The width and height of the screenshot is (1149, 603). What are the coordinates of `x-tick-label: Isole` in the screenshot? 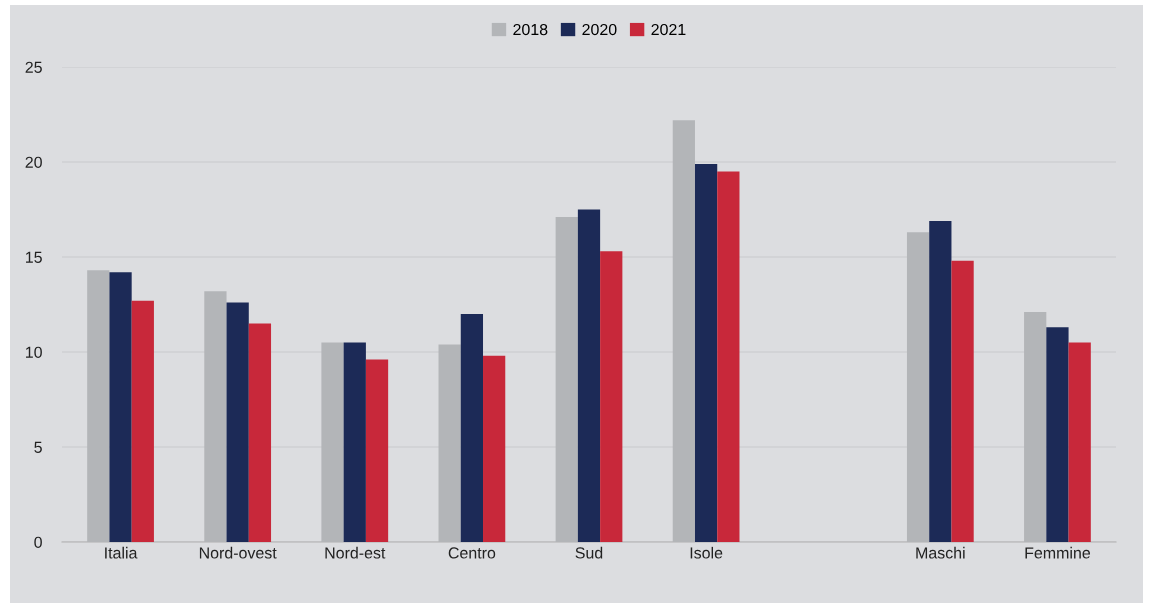 It's located at (706, 552).